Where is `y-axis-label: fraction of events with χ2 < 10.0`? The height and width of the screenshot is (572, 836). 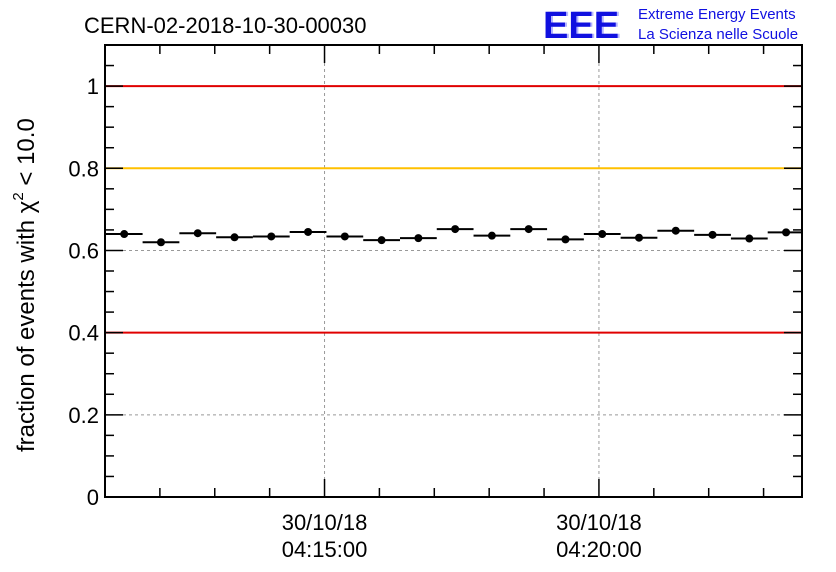 y-axis-label: fraction of events with χ2 < 10.0 is located at coordinates (25, 285).